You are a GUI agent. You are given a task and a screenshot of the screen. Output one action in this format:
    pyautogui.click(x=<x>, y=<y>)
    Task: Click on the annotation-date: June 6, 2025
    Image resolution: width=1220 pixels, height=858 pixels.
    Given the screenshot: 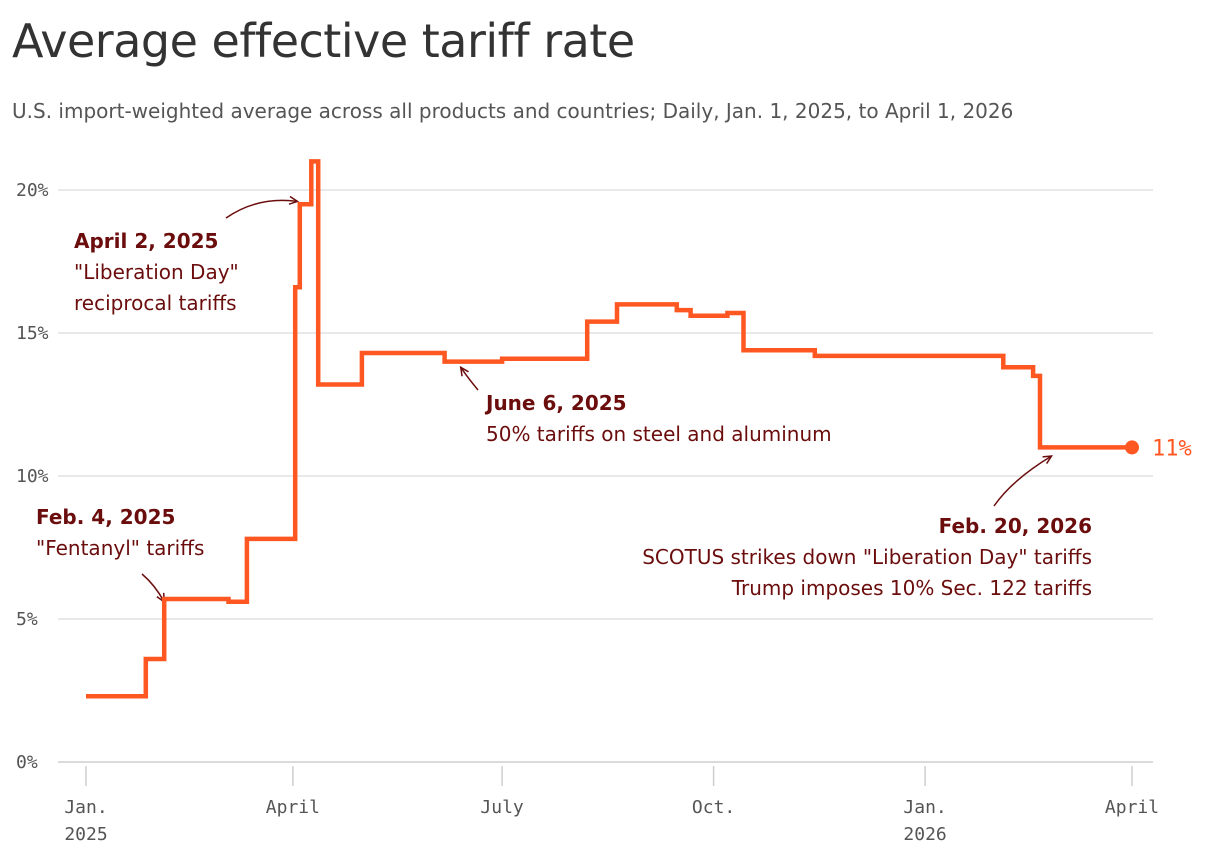 What is the action you would take?
    pyautogui.click(x=555, y=403)
    